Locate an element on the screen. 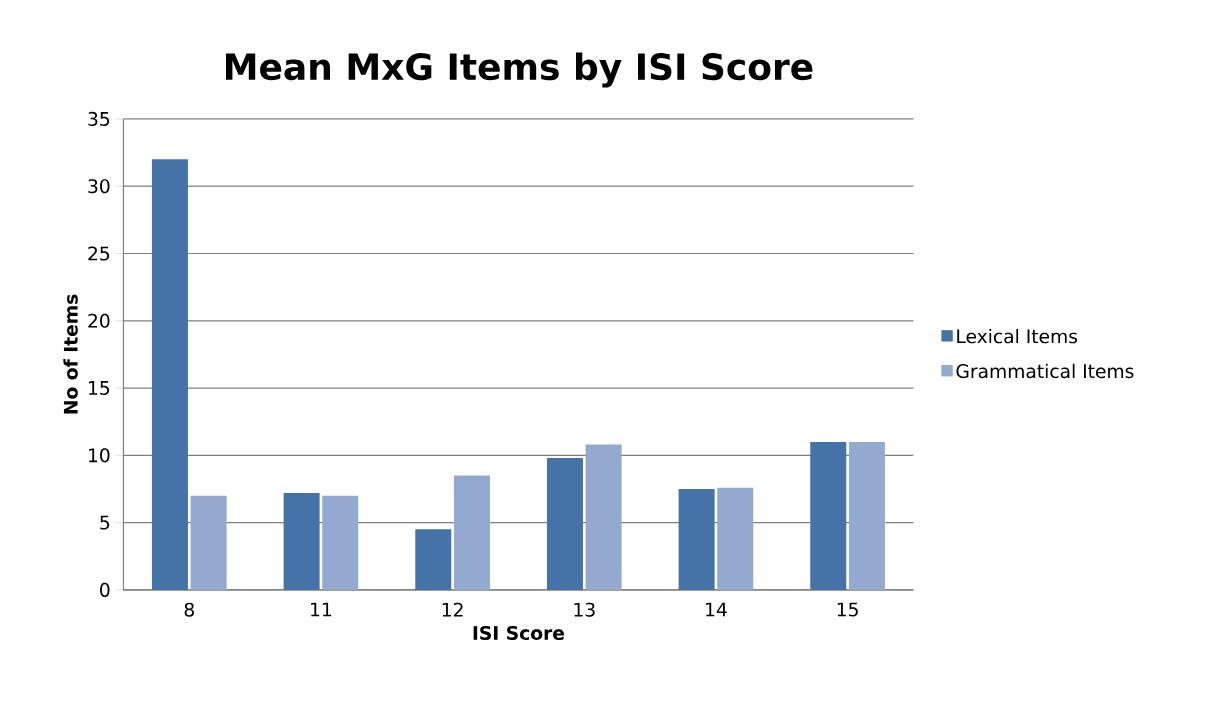  x-tick-label: 12 is located at coordinates (452, 609).